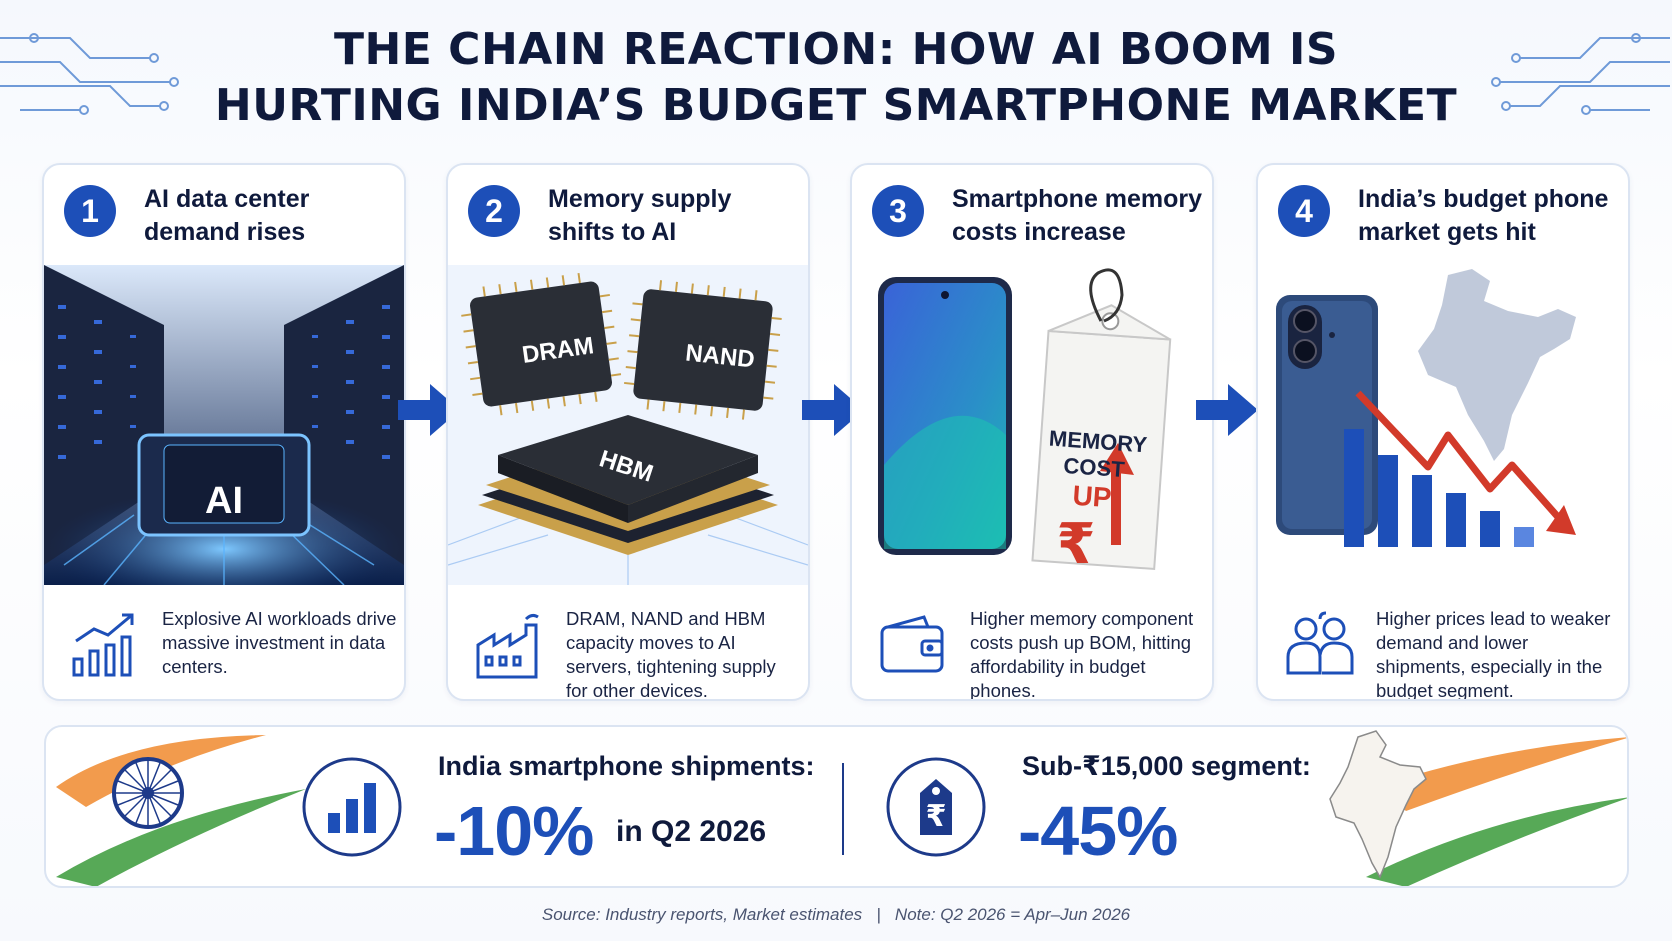  I want to click on step-card-1: 1 AI data center demand rises AI Ex, so click(224, 432).